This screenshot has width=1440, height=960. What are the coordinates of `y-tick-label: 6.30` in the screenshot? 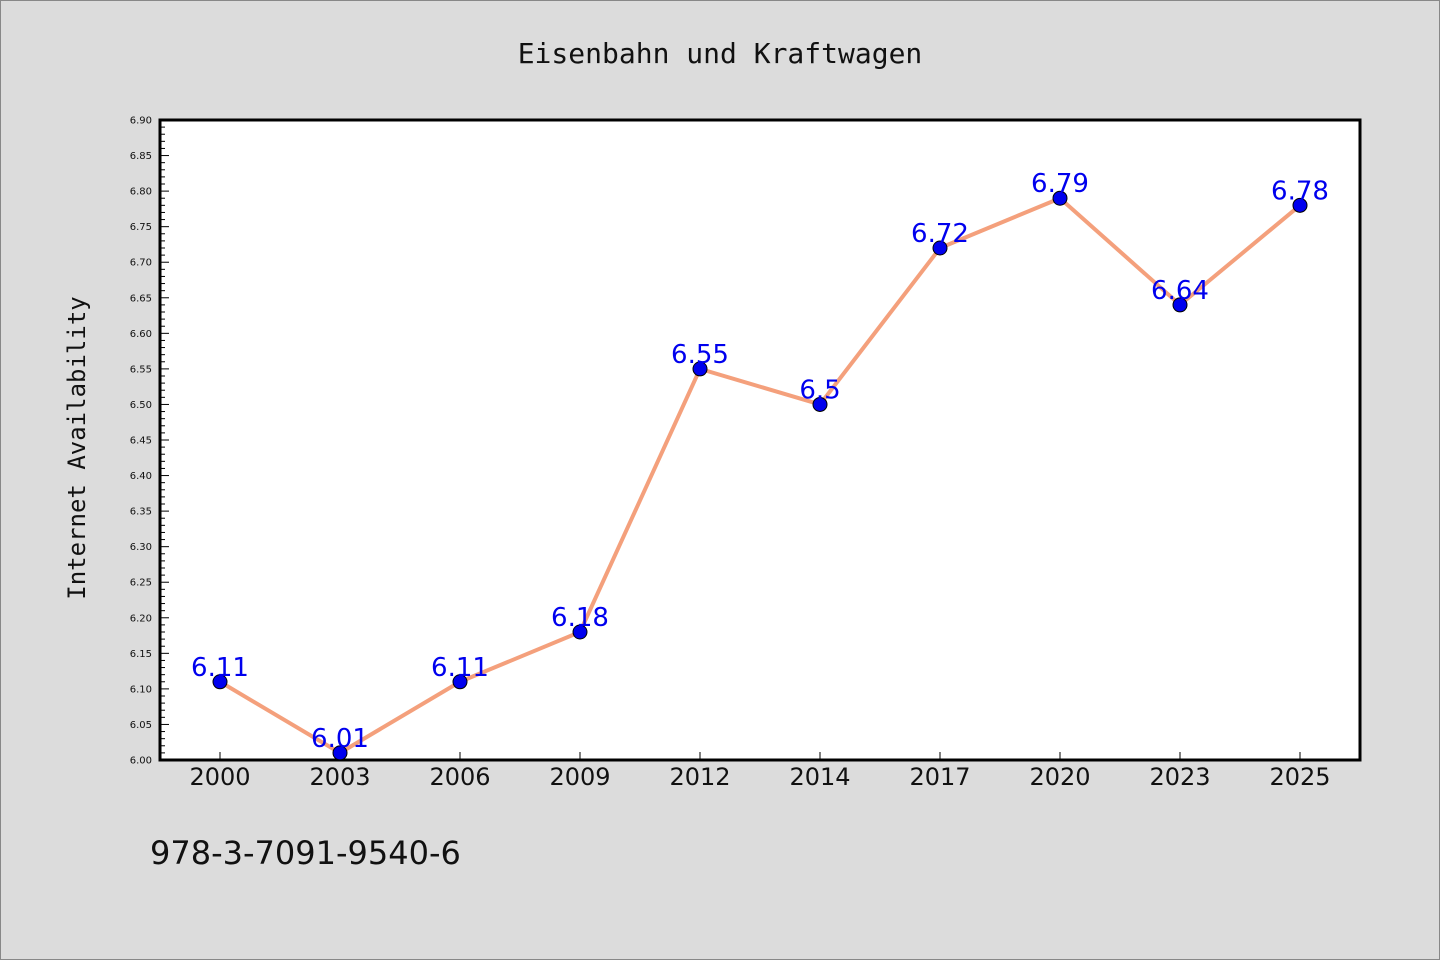 It's located at (141, 547).